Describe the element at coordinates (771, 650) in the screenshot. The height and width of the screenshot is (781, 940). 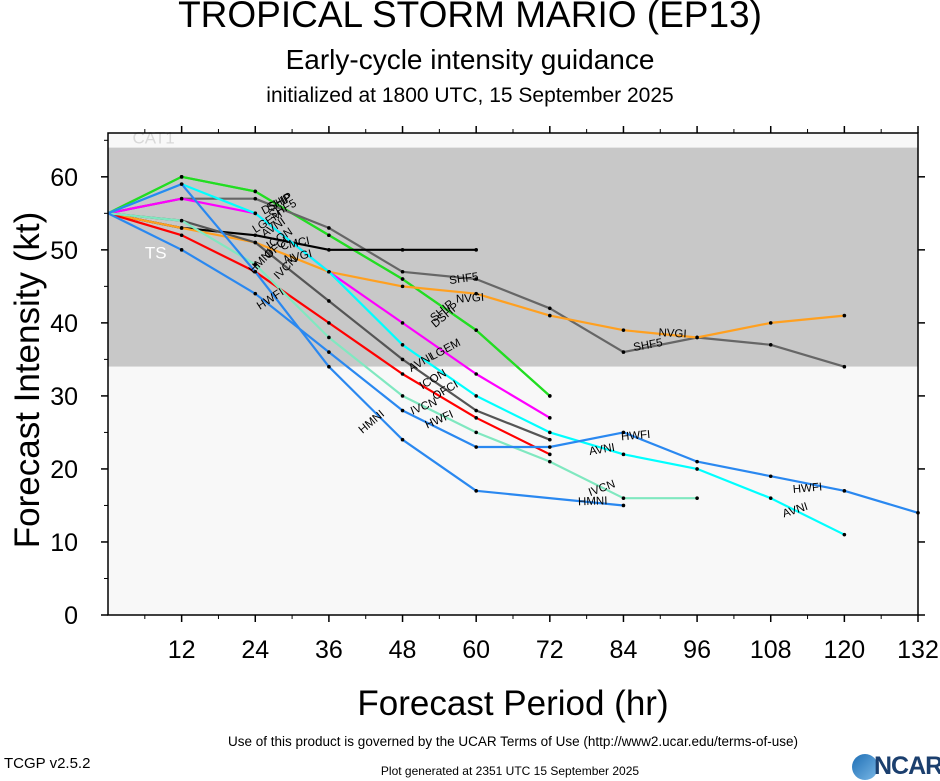
I see `x-tick-label: 108` at that location.